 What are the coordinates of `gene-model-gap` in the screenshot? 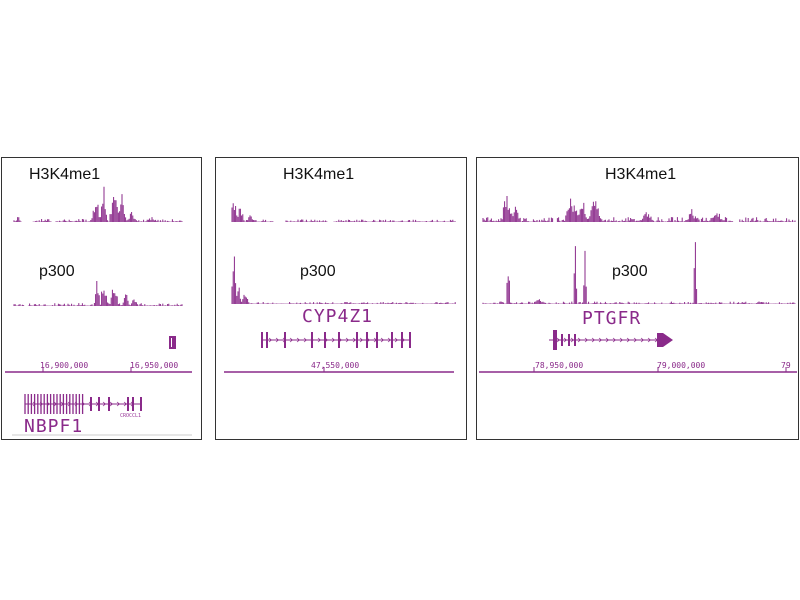 It's located at (171, 342).